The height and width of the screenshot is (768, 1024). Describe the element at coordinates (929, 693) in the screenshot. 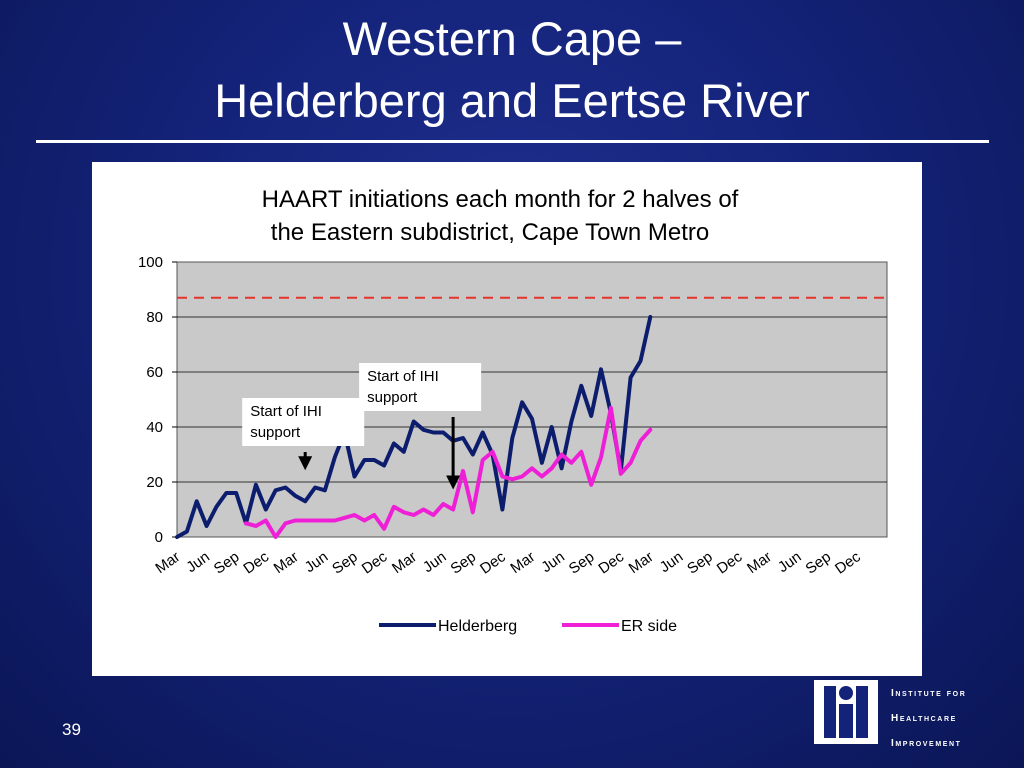

I see `logo-line-1: Institute for` at that location.